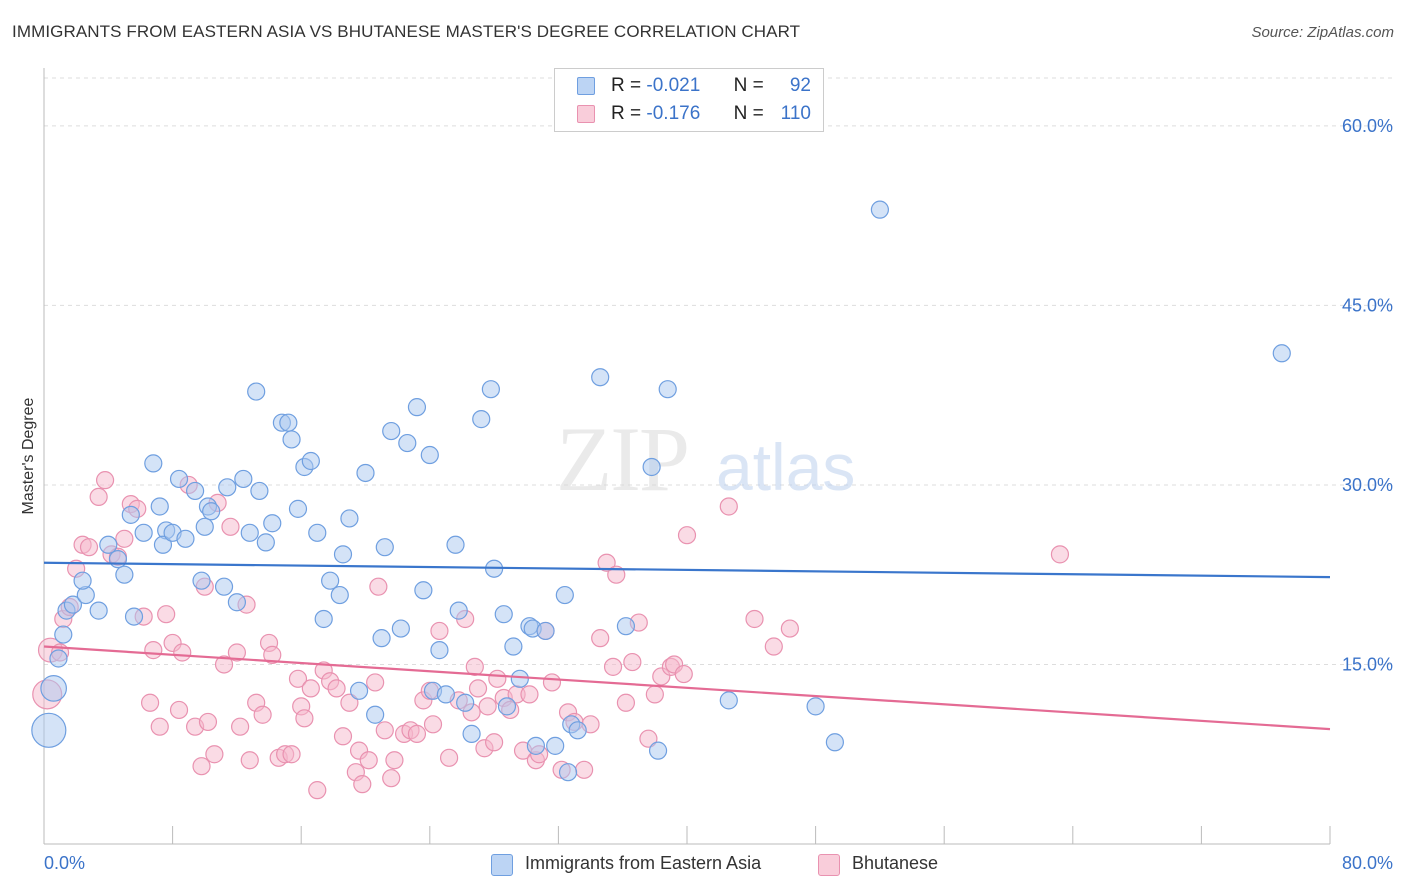  Describe the element at coordinates (689, 100) in the screenshot. I see `correlation-legend: R = -0.021 N = 92 R = -0.176 N = 110` at that location.